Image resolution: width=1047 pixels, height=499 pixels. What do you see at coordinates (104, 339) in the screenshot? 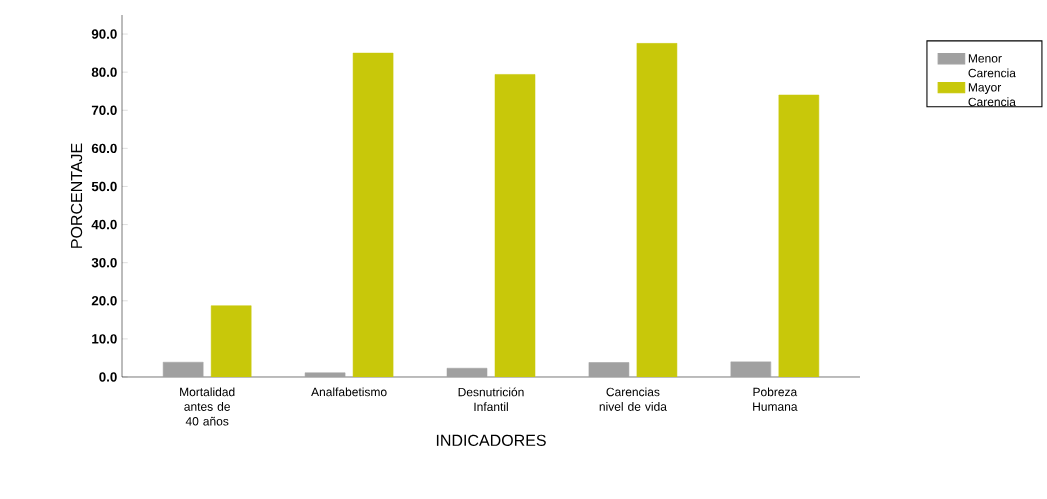
I see `y-tick-label: 10.0` at bounding box center [104, 339].